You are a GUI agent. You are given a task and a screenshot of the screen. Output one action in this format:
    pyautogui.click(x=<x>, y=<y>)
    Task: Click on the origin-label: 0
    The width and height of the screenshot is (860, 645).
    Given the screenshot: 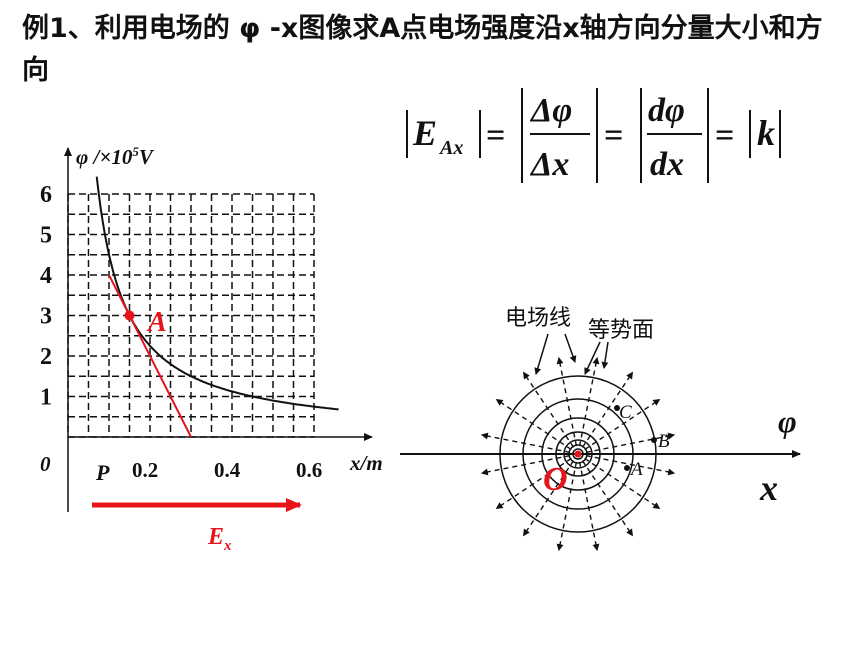 What is the action you would take?
    pyautogui.click(x=45, y=464)
    